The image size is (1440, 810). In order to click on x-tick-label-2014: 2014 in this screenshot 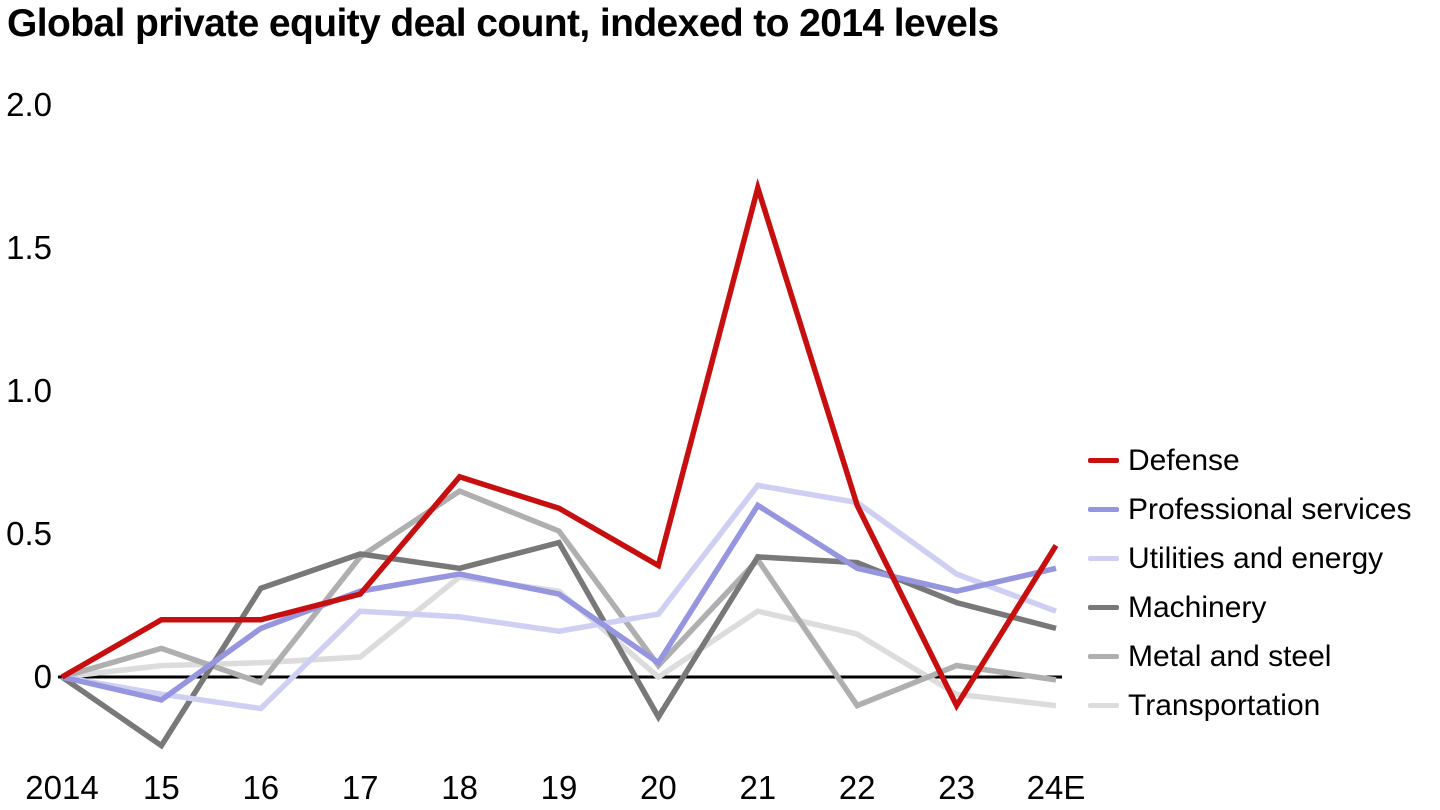, I will do `click(62, 787)`.